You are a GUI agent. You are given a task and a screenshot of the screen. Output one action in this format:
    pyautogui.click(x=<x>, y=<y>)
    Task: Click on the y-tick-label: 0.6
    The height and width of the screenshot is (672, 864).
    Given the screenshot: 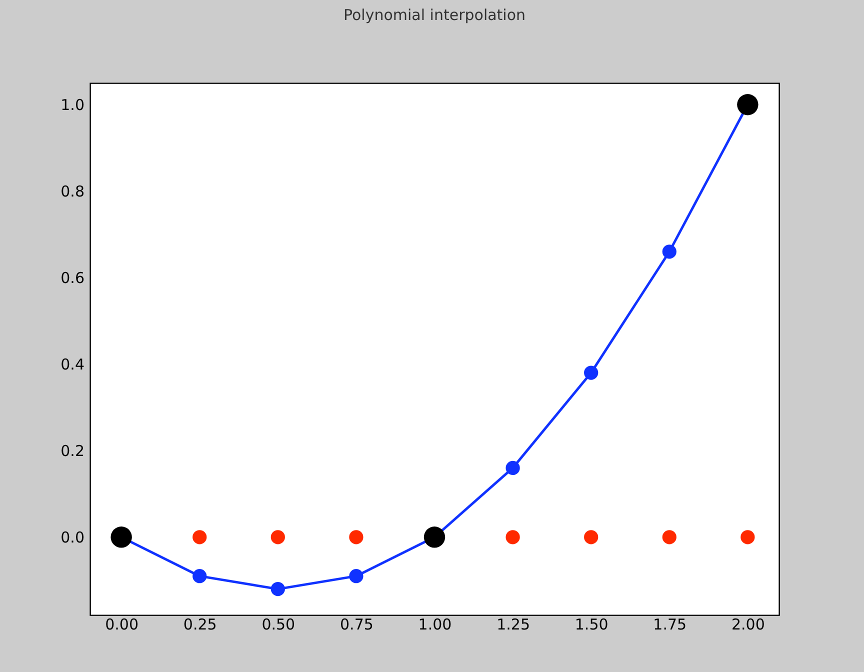 What is the action you would take?
    pyautogui.click(x=72, y=278)
    